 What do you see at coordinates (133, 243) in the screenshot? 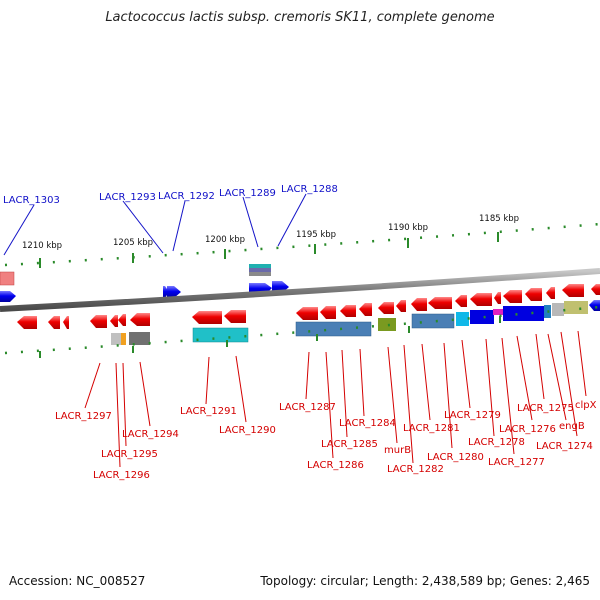
I see `scale-label: 1205 kbp` at bounding box center [133, 243].